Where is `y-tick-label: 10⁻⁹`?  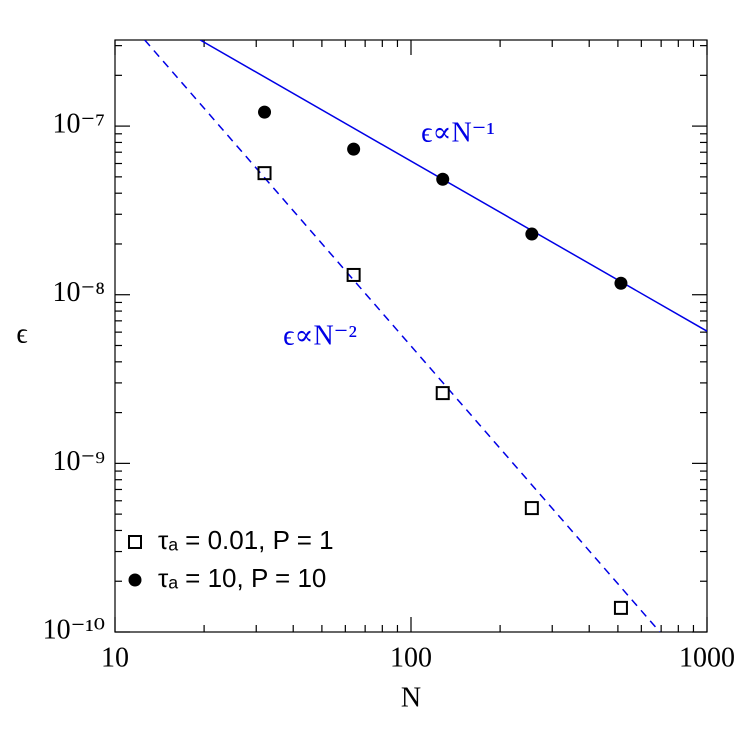 y-tick-label: 10⁻⁹ is located at coordinates (78, 461).